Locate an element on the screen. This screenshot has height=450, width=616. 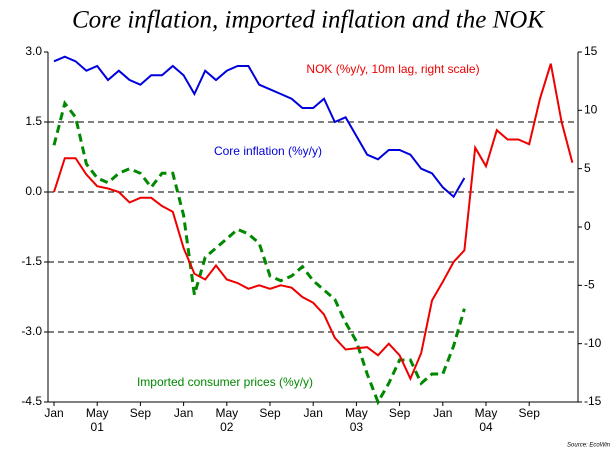
y-tick-label: -1.5 is located at coordinates (31, 261).